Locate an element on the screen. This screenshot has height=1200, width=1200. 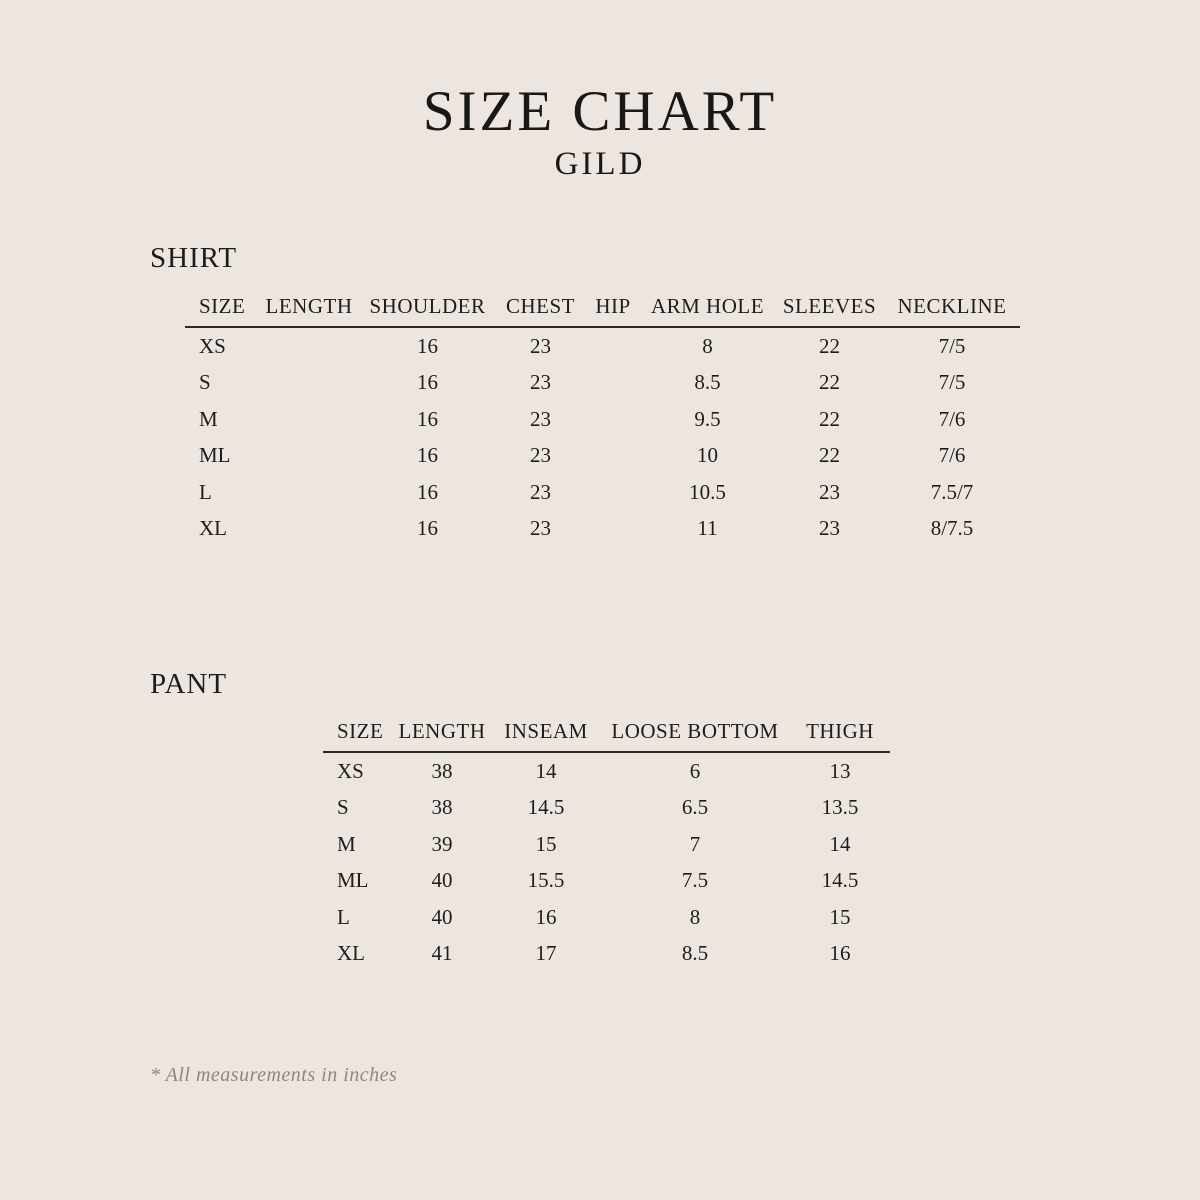
pant-cell: S is located at coordinates (343, 807).